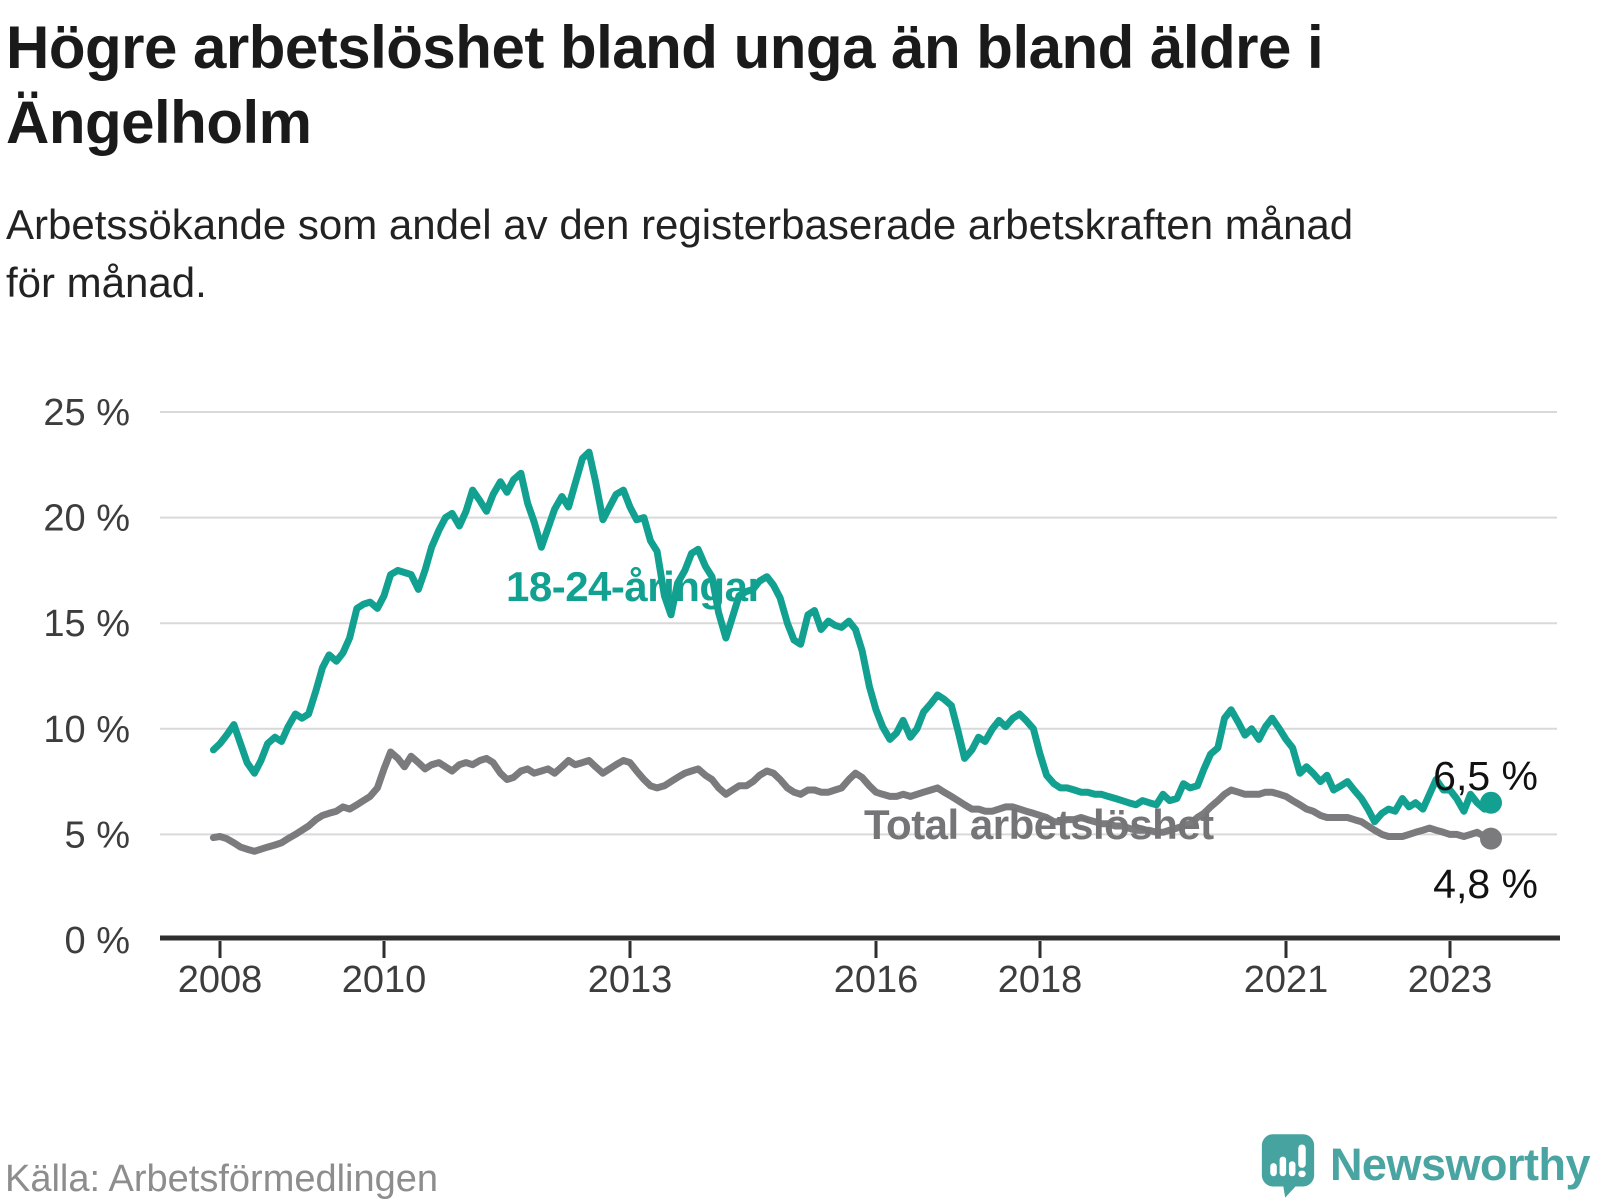 Image resolution: width=1600 pixels, height=1201 pixels. I want to click on y-tick-label-25: 25 %, so click(86, 413).